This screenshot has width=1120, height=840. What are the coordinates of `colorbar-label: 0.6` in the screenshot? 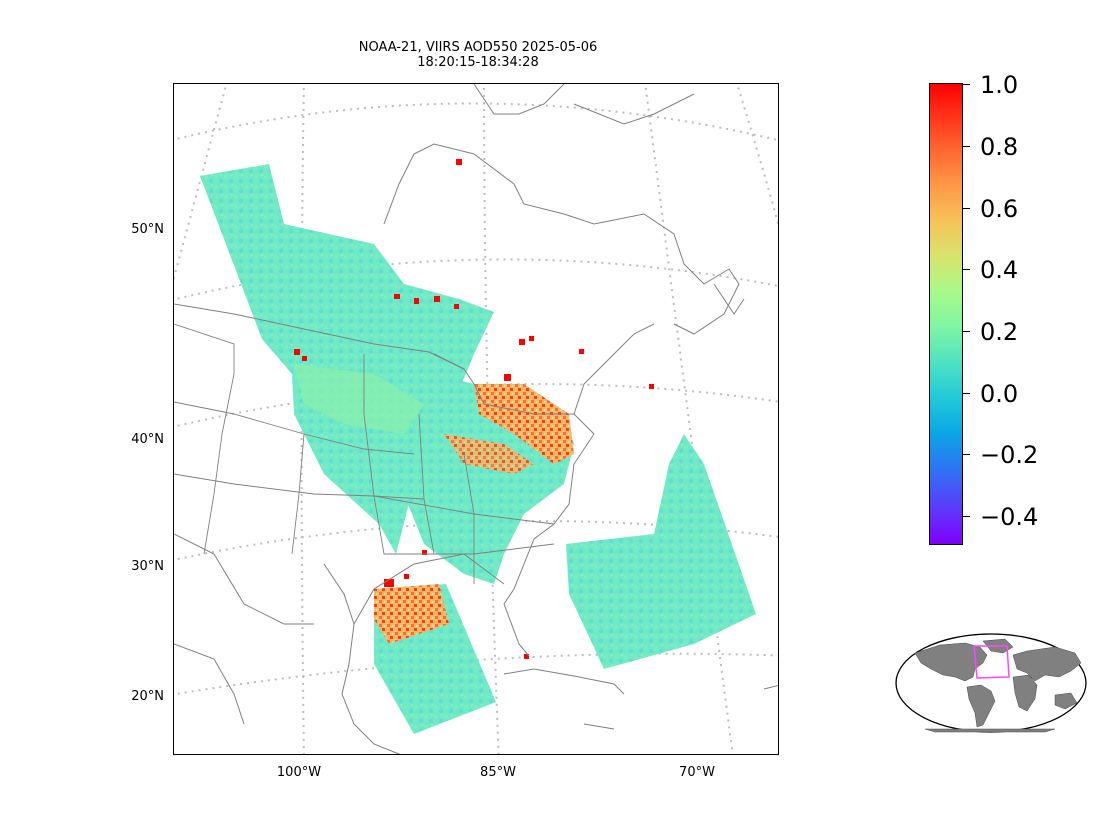 It's located at (999, 209).